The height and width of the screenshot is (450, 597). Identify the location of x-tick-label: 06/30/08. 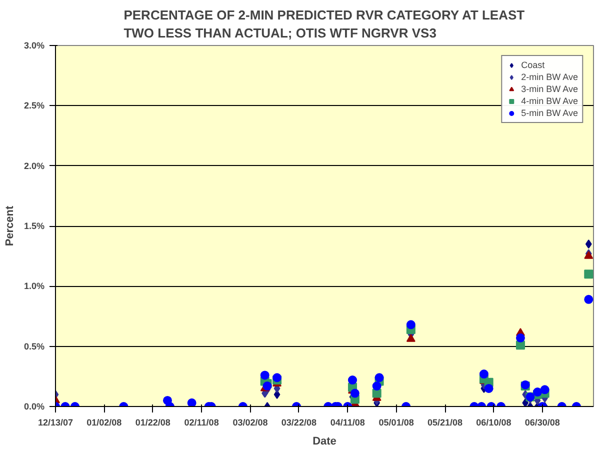
(542, 423).